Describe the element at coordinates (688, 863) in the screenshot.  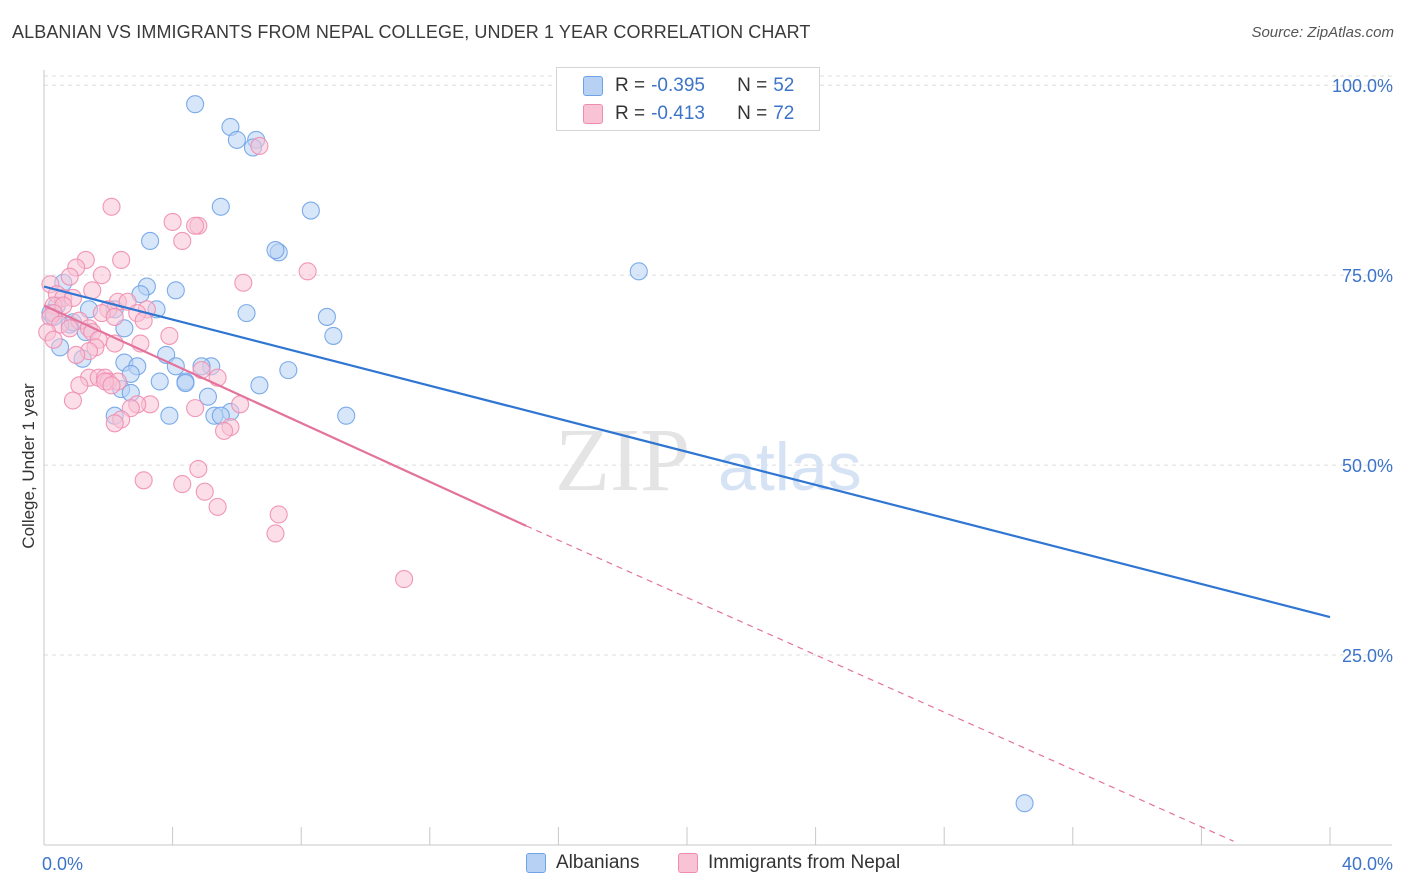
I see `bottom-legend-swatch-nepal` at that location.